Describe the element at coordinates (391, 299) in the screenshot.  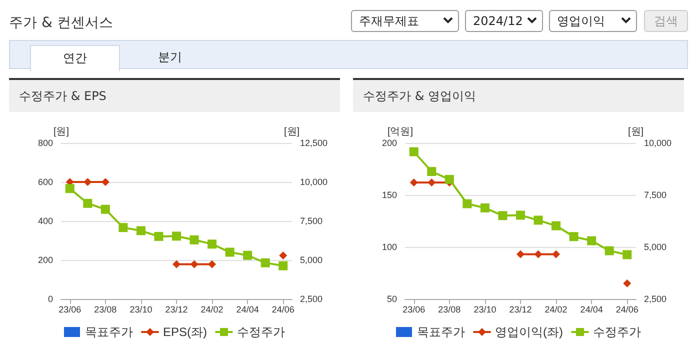
I see `y-tick-label: 50` at that location.